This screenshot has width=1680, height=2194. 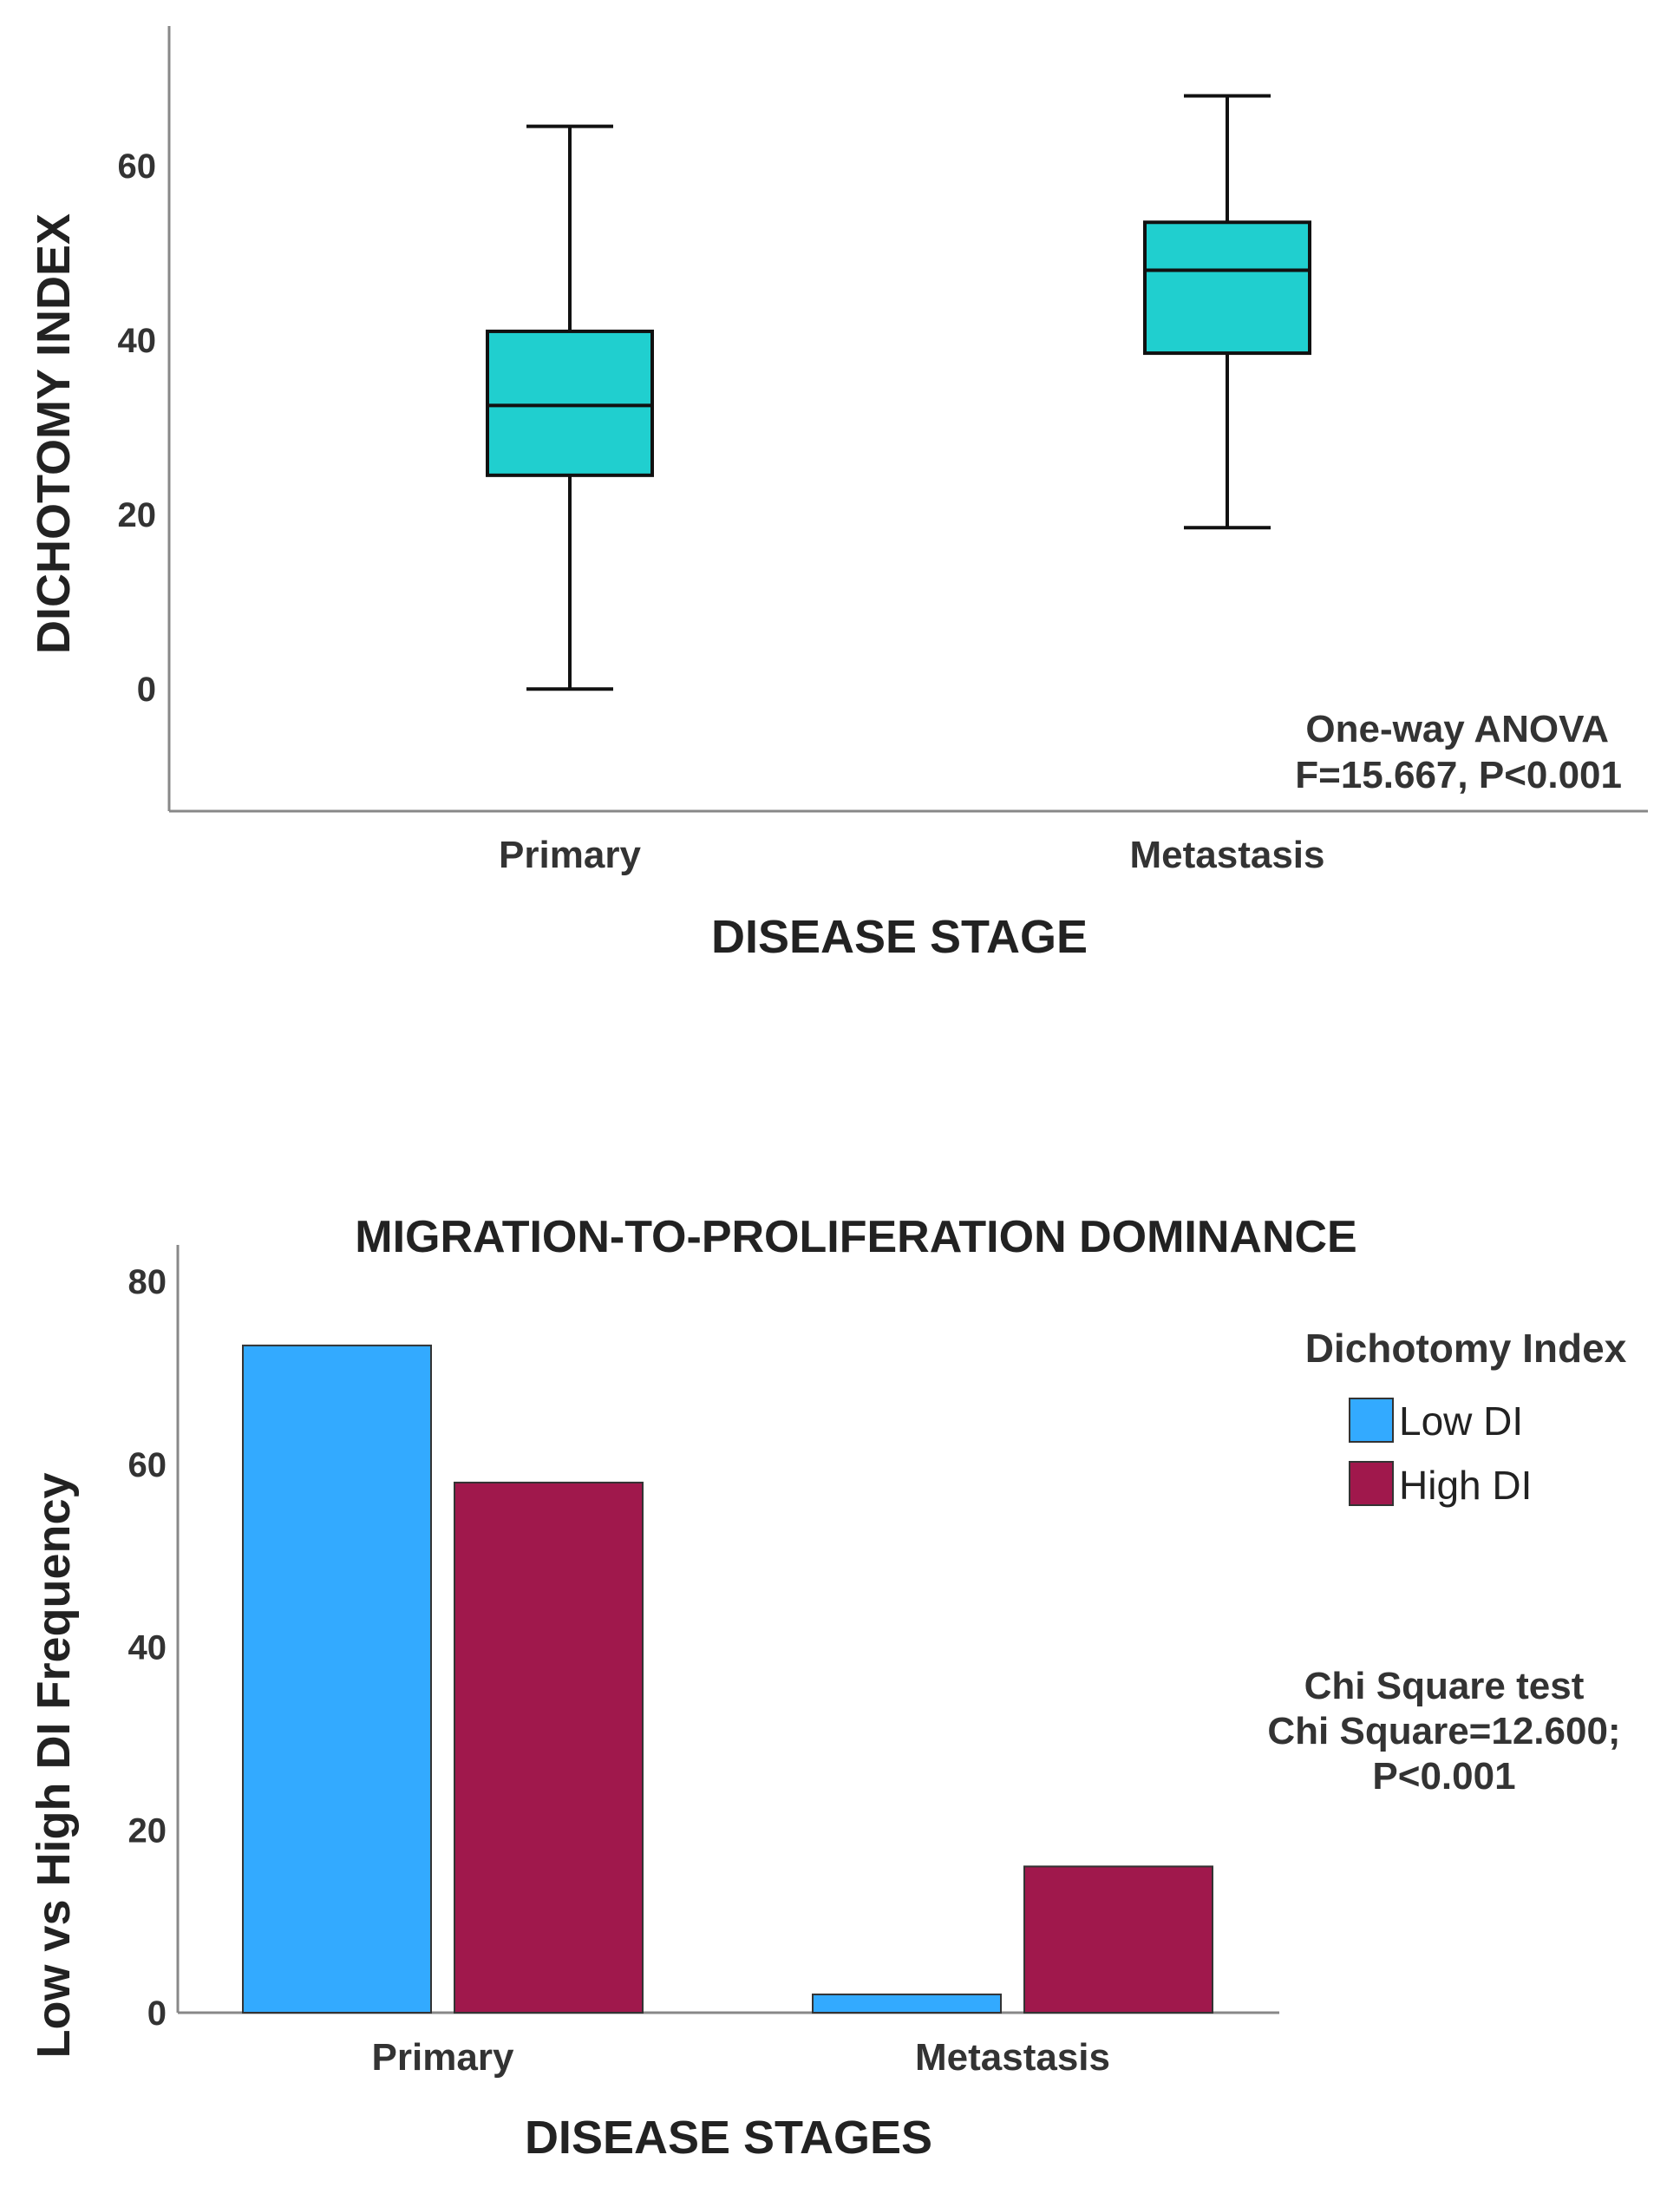 I want to click on anova-result: F=15.667, P<0.001, so click(x=1458, y=775).